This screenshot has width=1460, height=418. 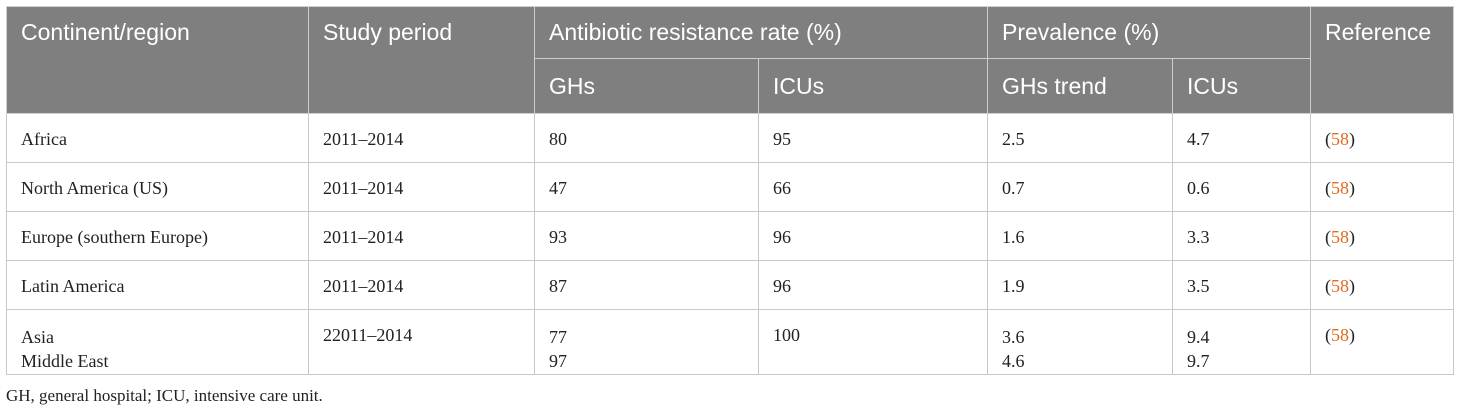 What do you see at coordinates (646, 236) in the screenshot?
I see `cell-resistance-gh: 93` at bounding box center [646, 236].